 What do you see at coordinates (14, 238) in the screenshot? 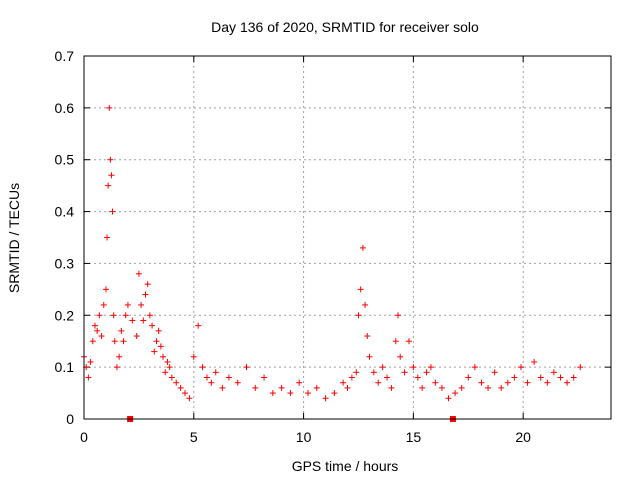
I see `y-axis-label: SRMTID / TECUs` at bounding box center [14, 238].